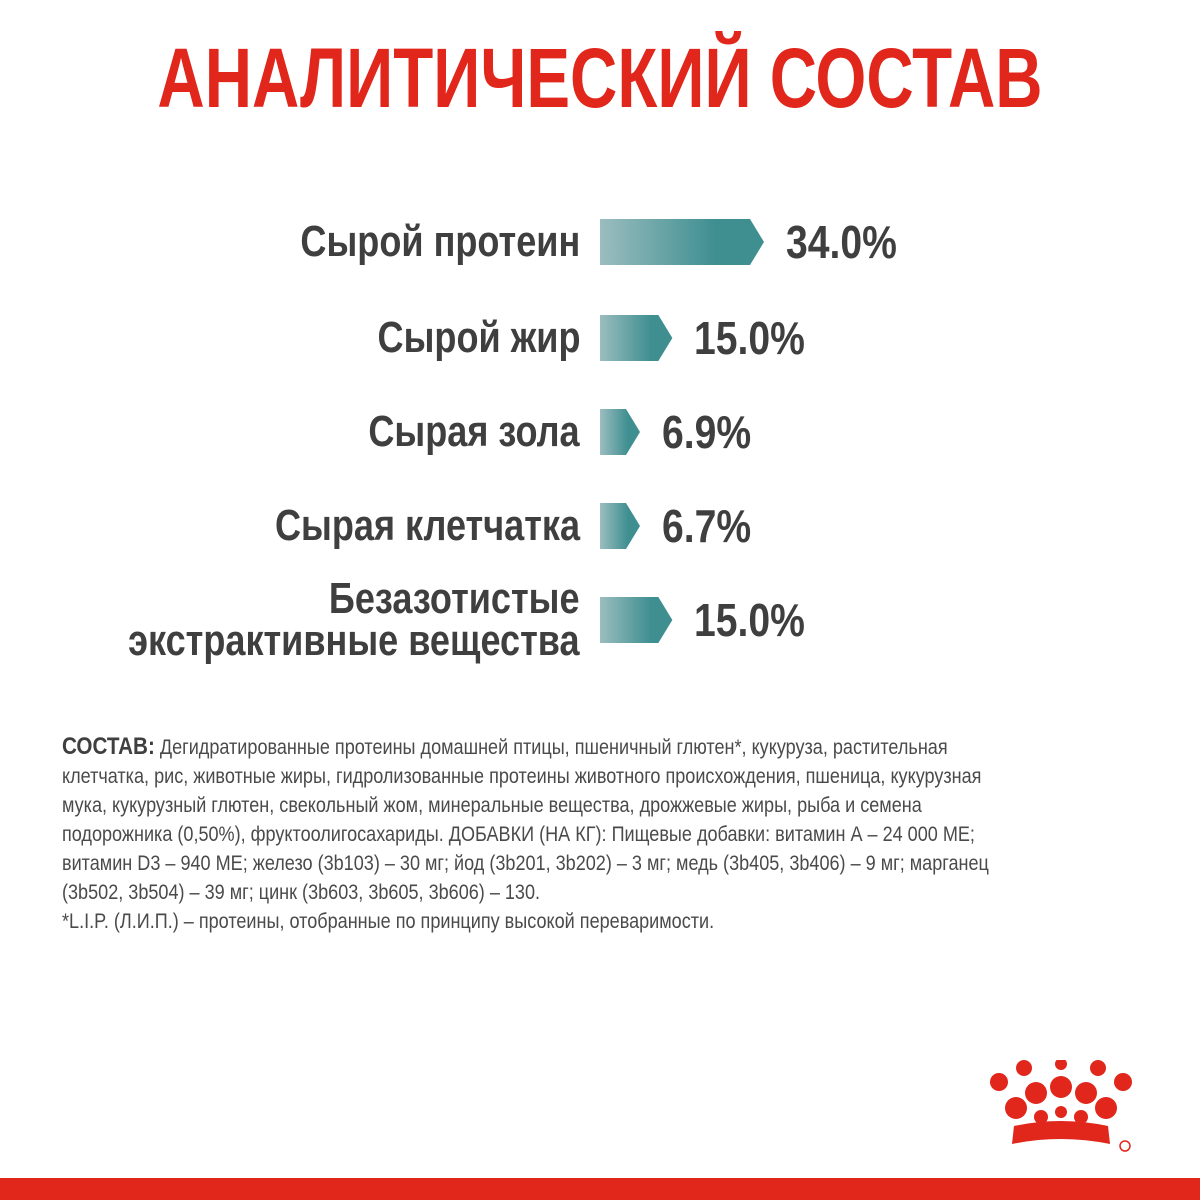  I want to click on category-label-4: Сырая клетчатка, so click(427, 525).